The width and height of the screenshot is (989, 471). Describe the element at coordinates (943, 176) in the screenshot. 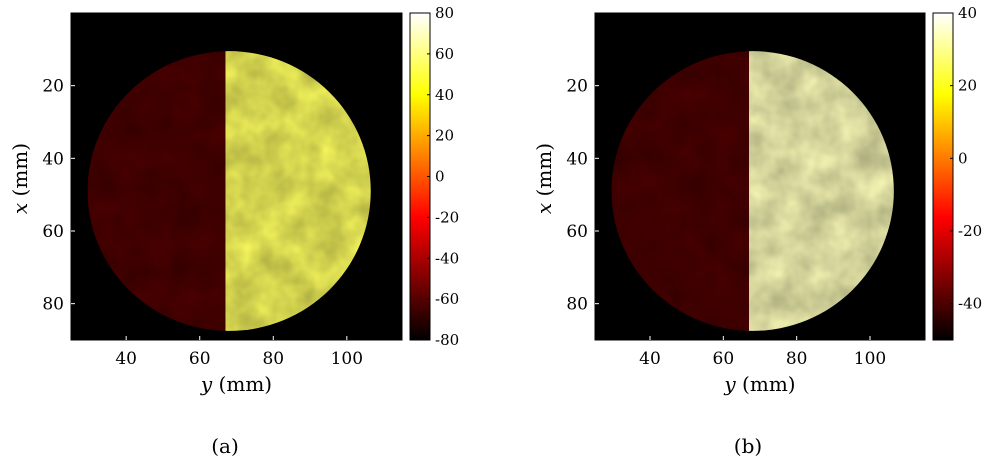

I see `colorbar` at that location.